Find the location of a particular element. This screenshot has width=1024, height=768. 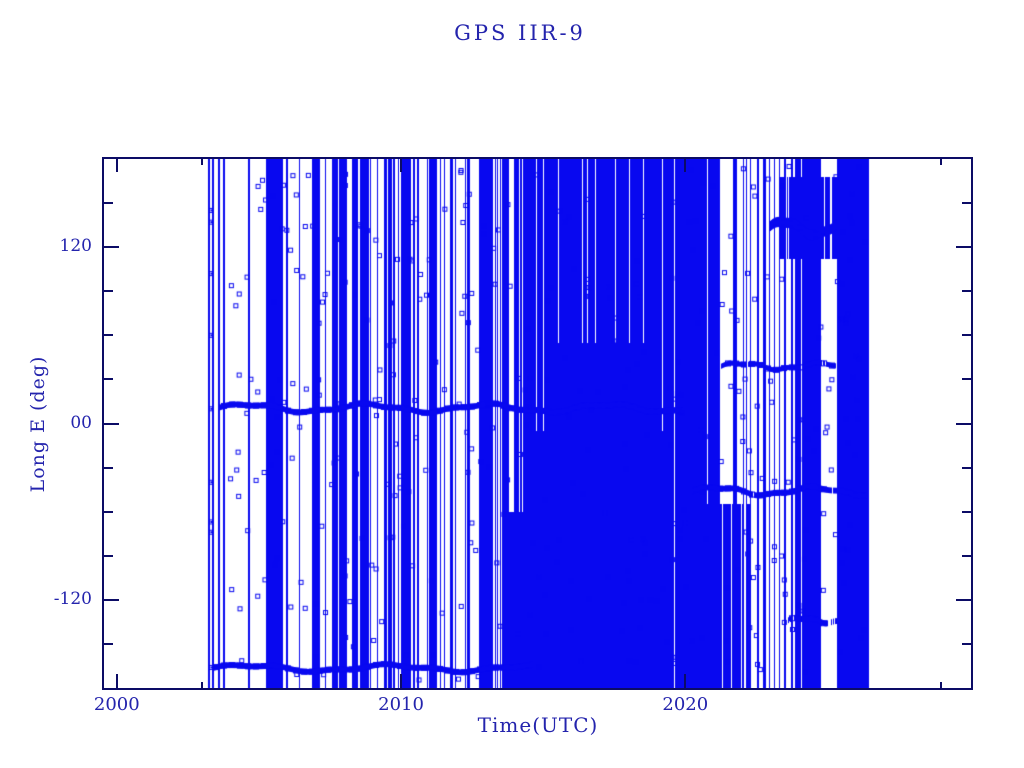

x-tick-label: 2000 is located at coordinates (116, 704).